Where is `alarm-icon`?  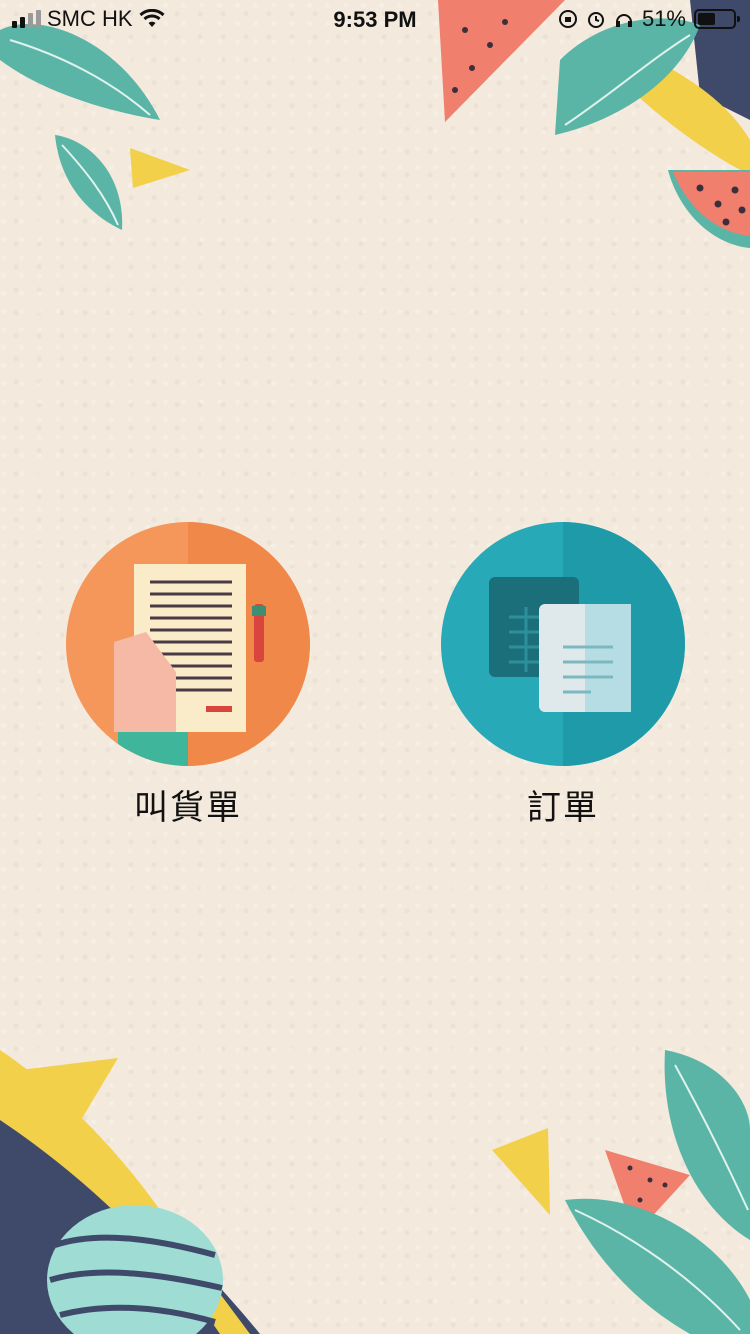 alarm-icon is located at coordinates (595, 20).